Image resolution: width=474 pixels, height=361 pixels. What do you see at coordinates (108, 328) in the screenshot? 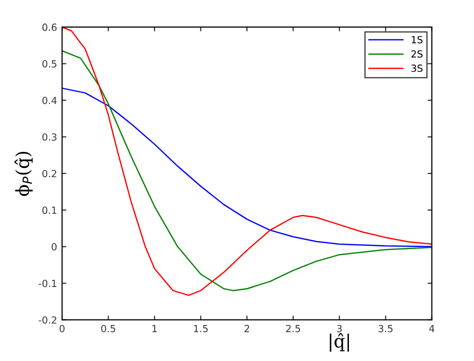
I see `x-tick-label: 0.5` at bounding box center [108, 328].